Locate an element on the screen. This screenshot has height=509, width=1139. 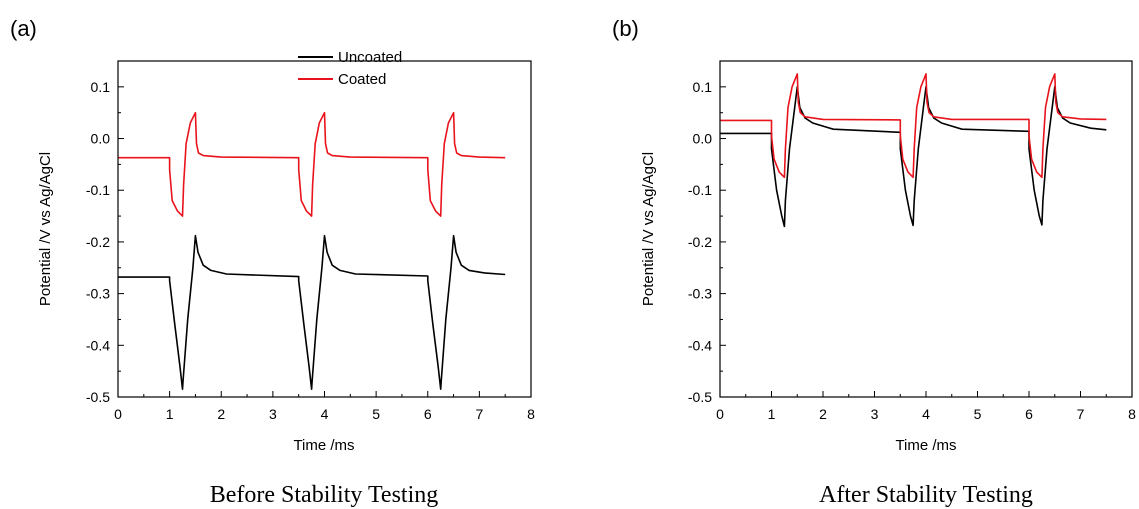
caption-b: After Stability Testing is located at coordinates (926, 495).